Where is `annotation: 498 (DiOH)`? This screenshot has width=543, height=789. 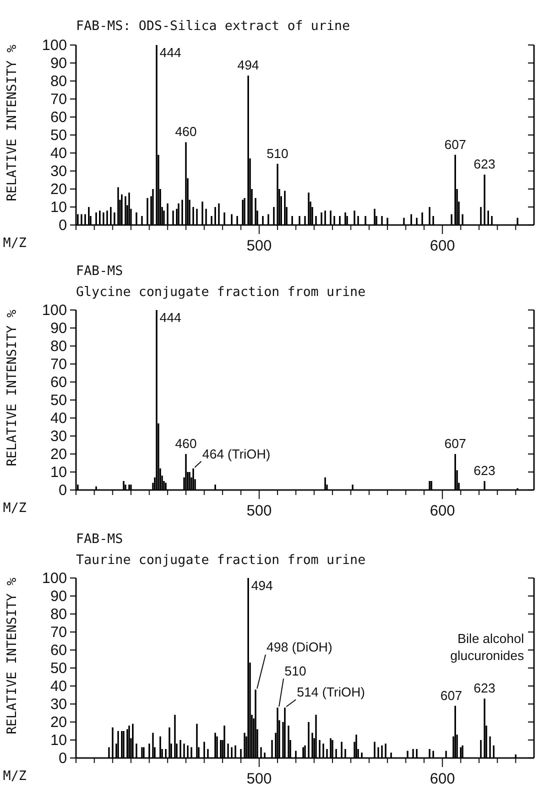 annotation: 498 (DiOH) is located at coordinates (299, 647).